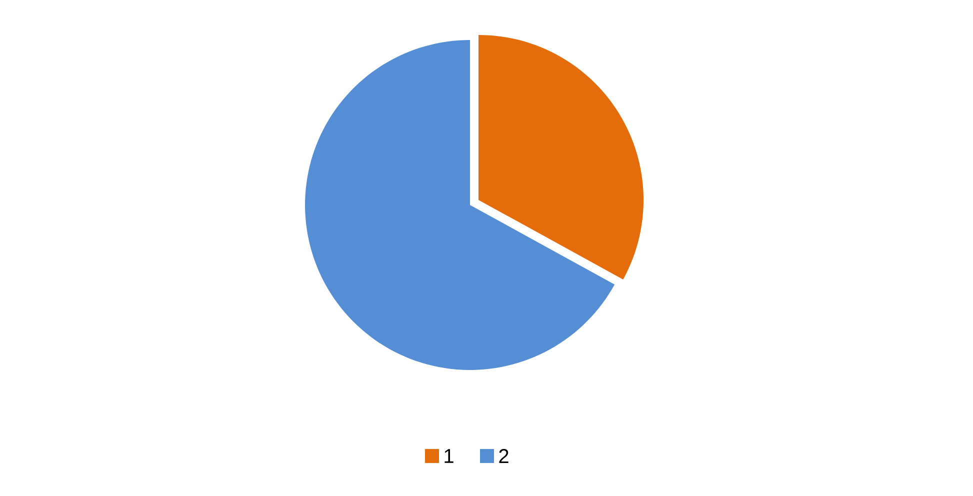  Describe the element at coordinates (503, 456) in the screenshot. I see `legend-label: 2` at that location.